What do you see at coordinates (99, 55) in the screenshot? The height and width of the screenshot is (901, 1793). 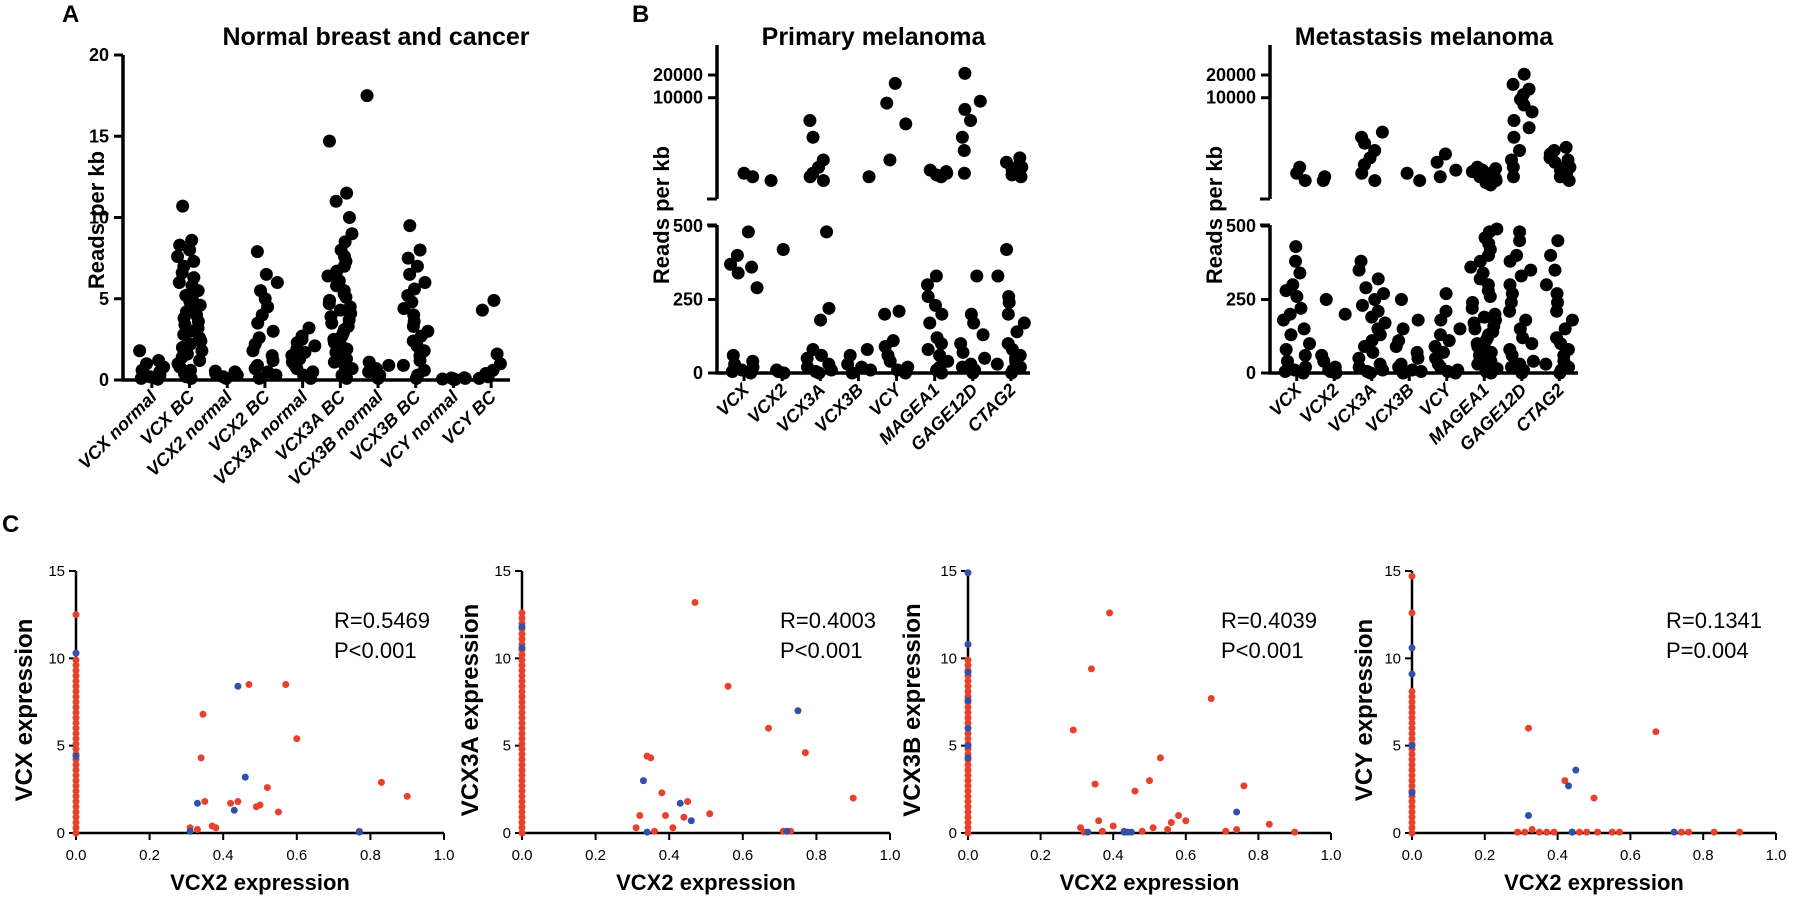 I see `y-tick-label: 20` at bounding box center [99, 55].